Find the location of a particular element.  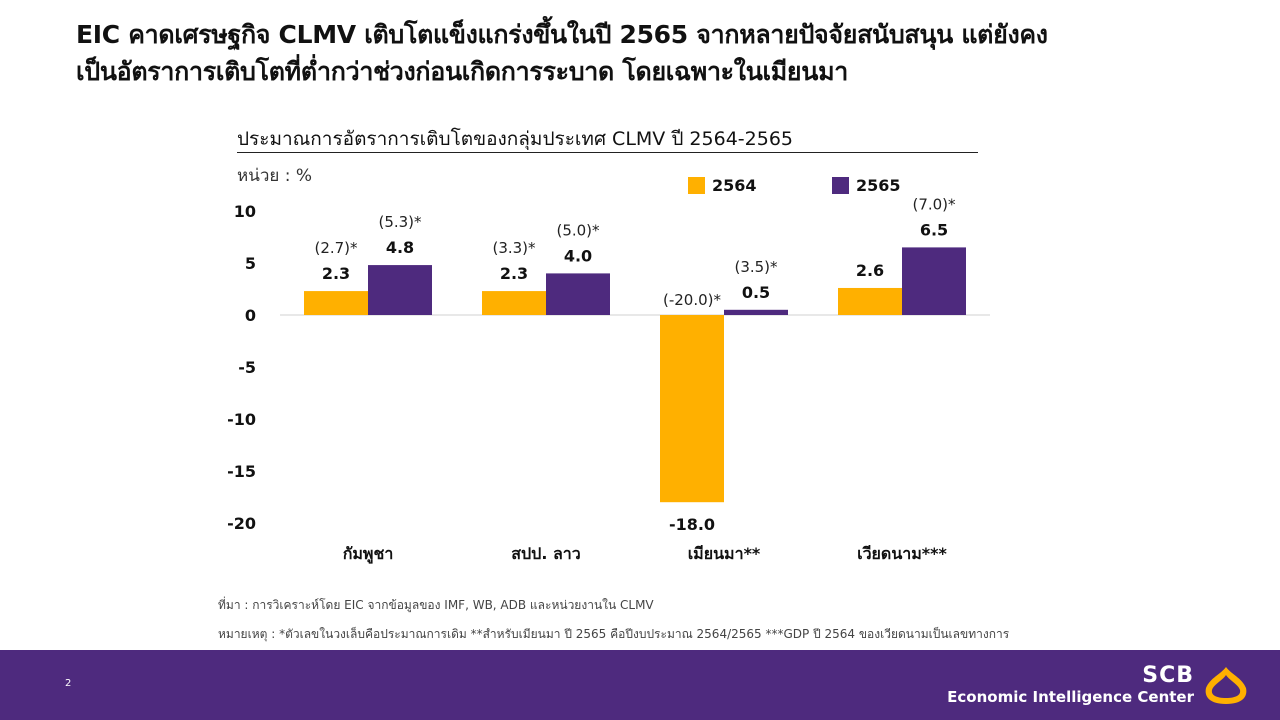

data-label: -18.0 is located at coordinates (692, 524).